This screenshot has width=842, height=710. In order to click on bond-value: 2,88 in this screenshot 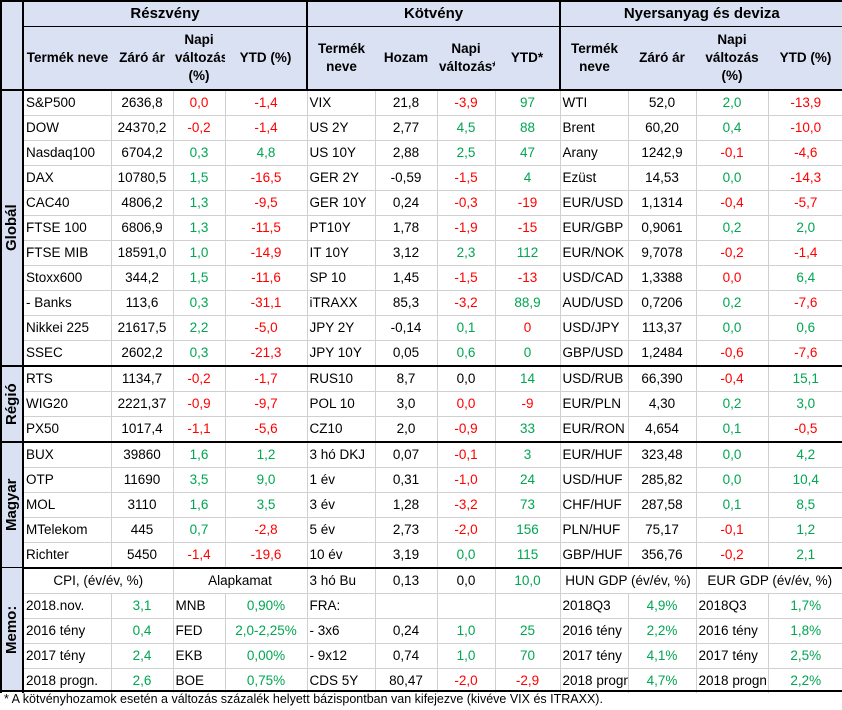, I will do `click(406, 153)`.